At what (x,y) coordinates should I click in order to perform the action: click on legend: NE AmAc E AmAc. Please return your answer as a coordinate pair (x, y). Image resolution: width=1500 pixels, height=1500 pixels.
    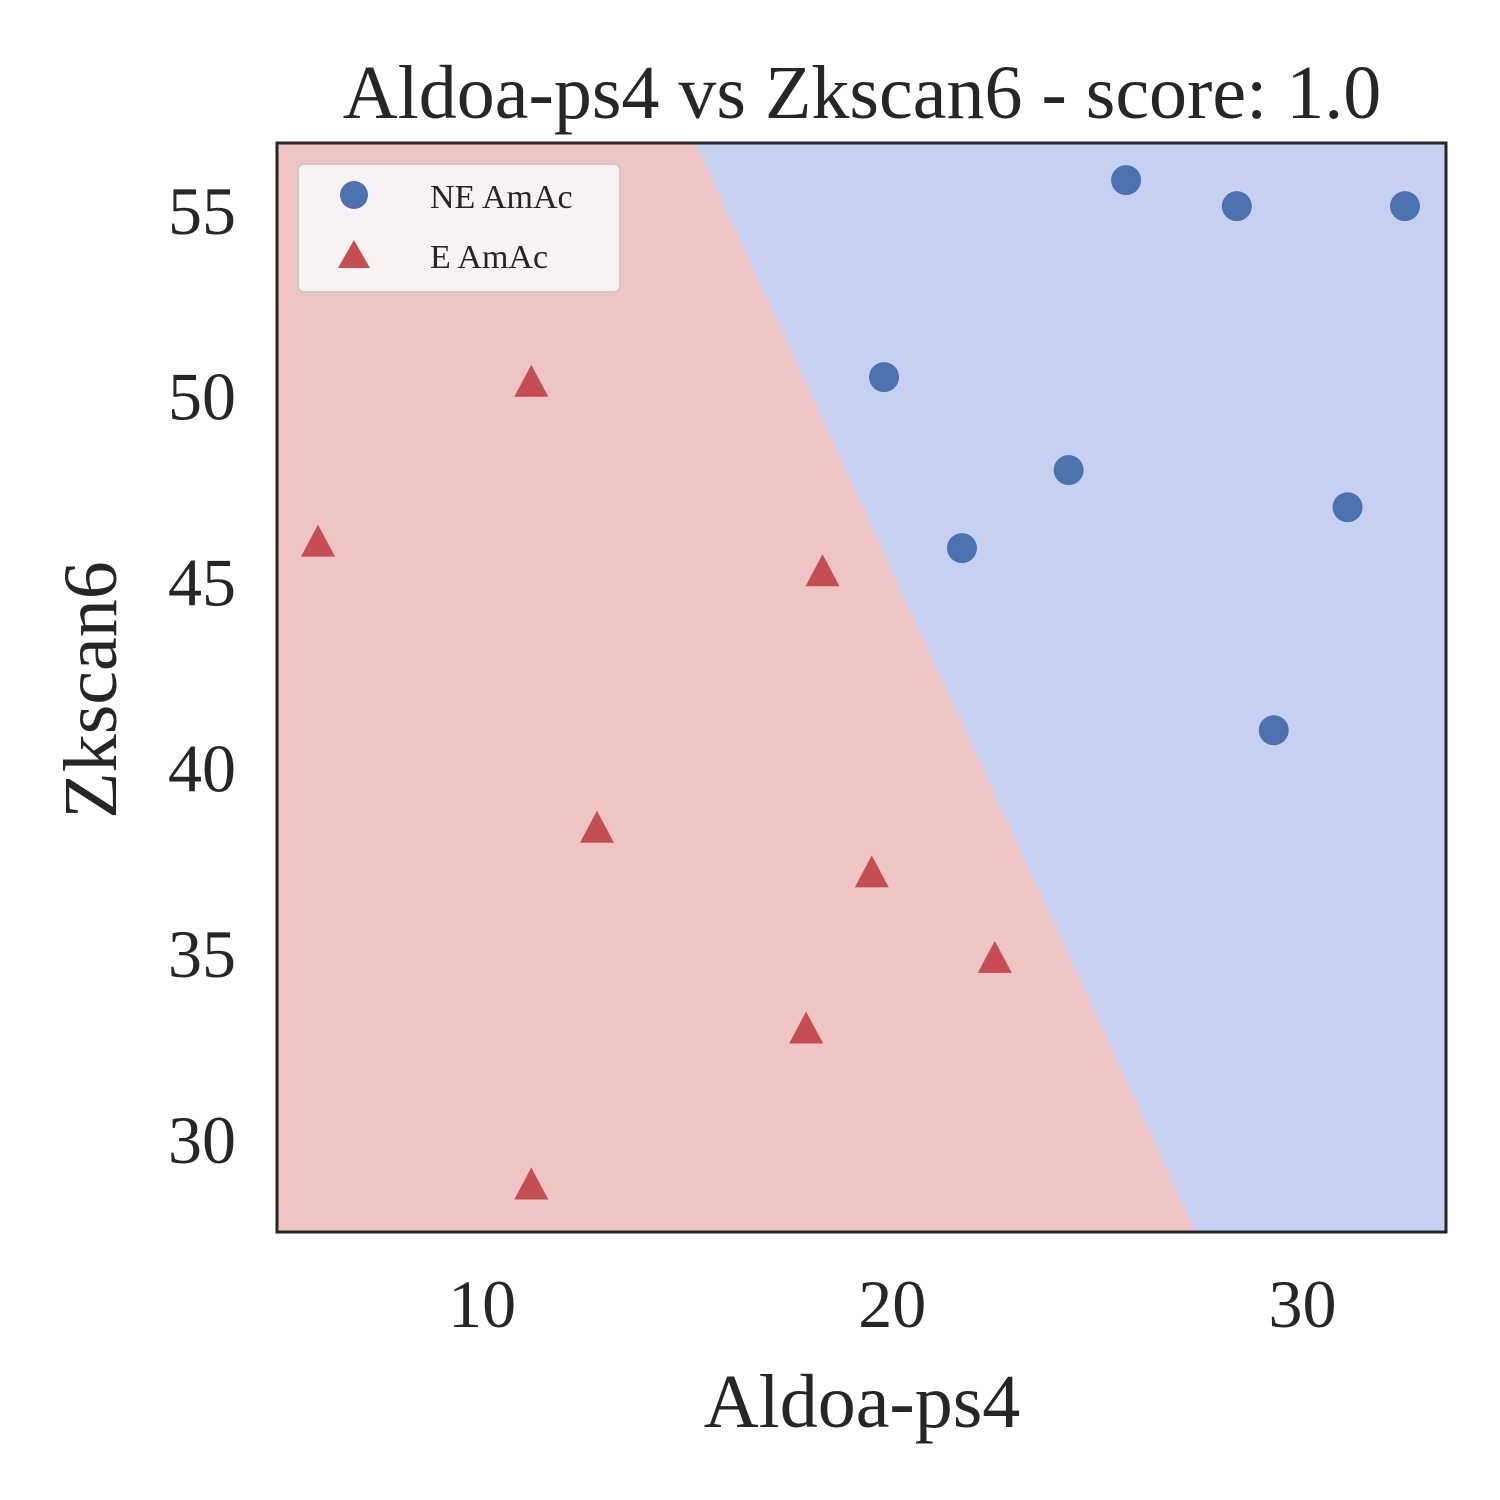
    Looking at the image, I should click on (459, 228).